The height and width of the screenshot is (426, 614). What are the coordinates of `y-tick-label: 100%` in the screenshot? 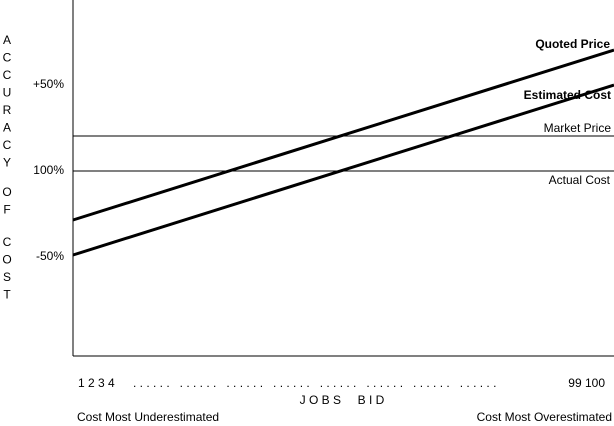 It's located at (48, 170).